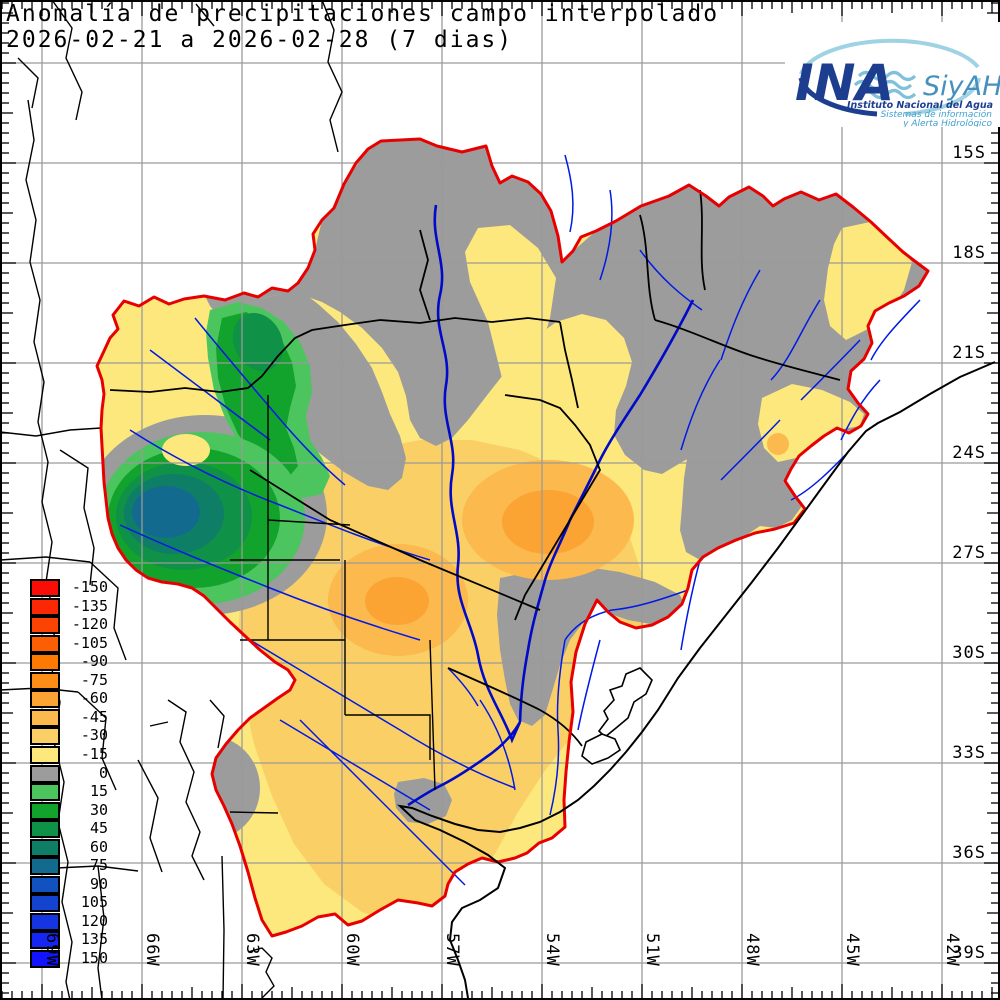  I want to click on legend-value-label: 60, so click(98, 846).